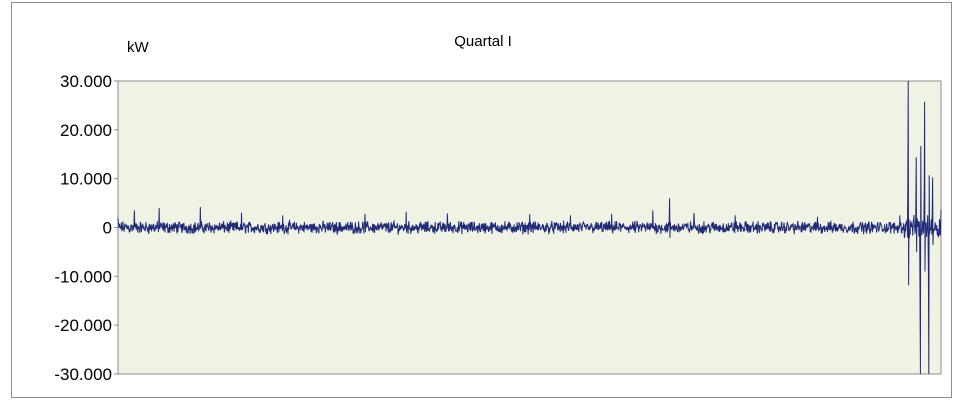 Image resolution: width=955 pixels, height=400 pixels. Describe the element at coordinates (83, 374) in the screenshot. I see `y-tick-label: -30.000` at that location.